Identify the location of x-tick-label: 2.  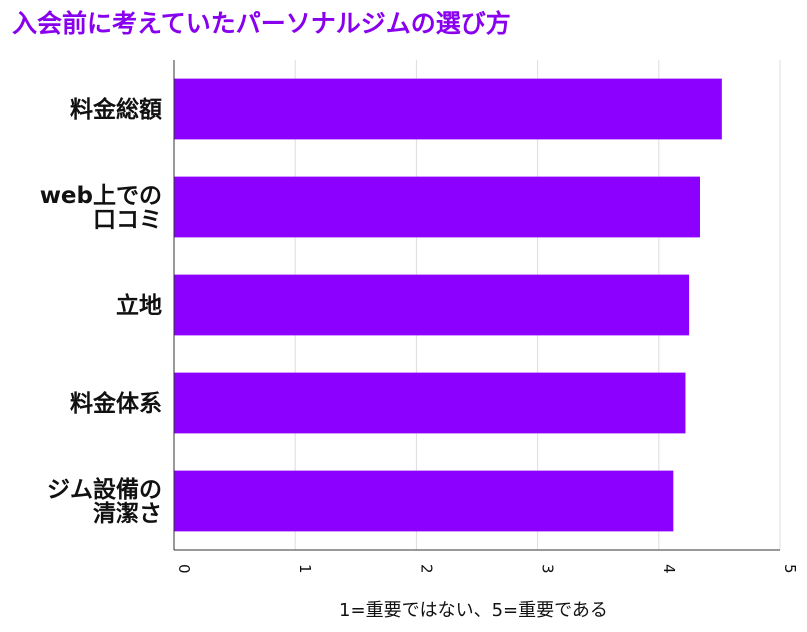
(426, 569).